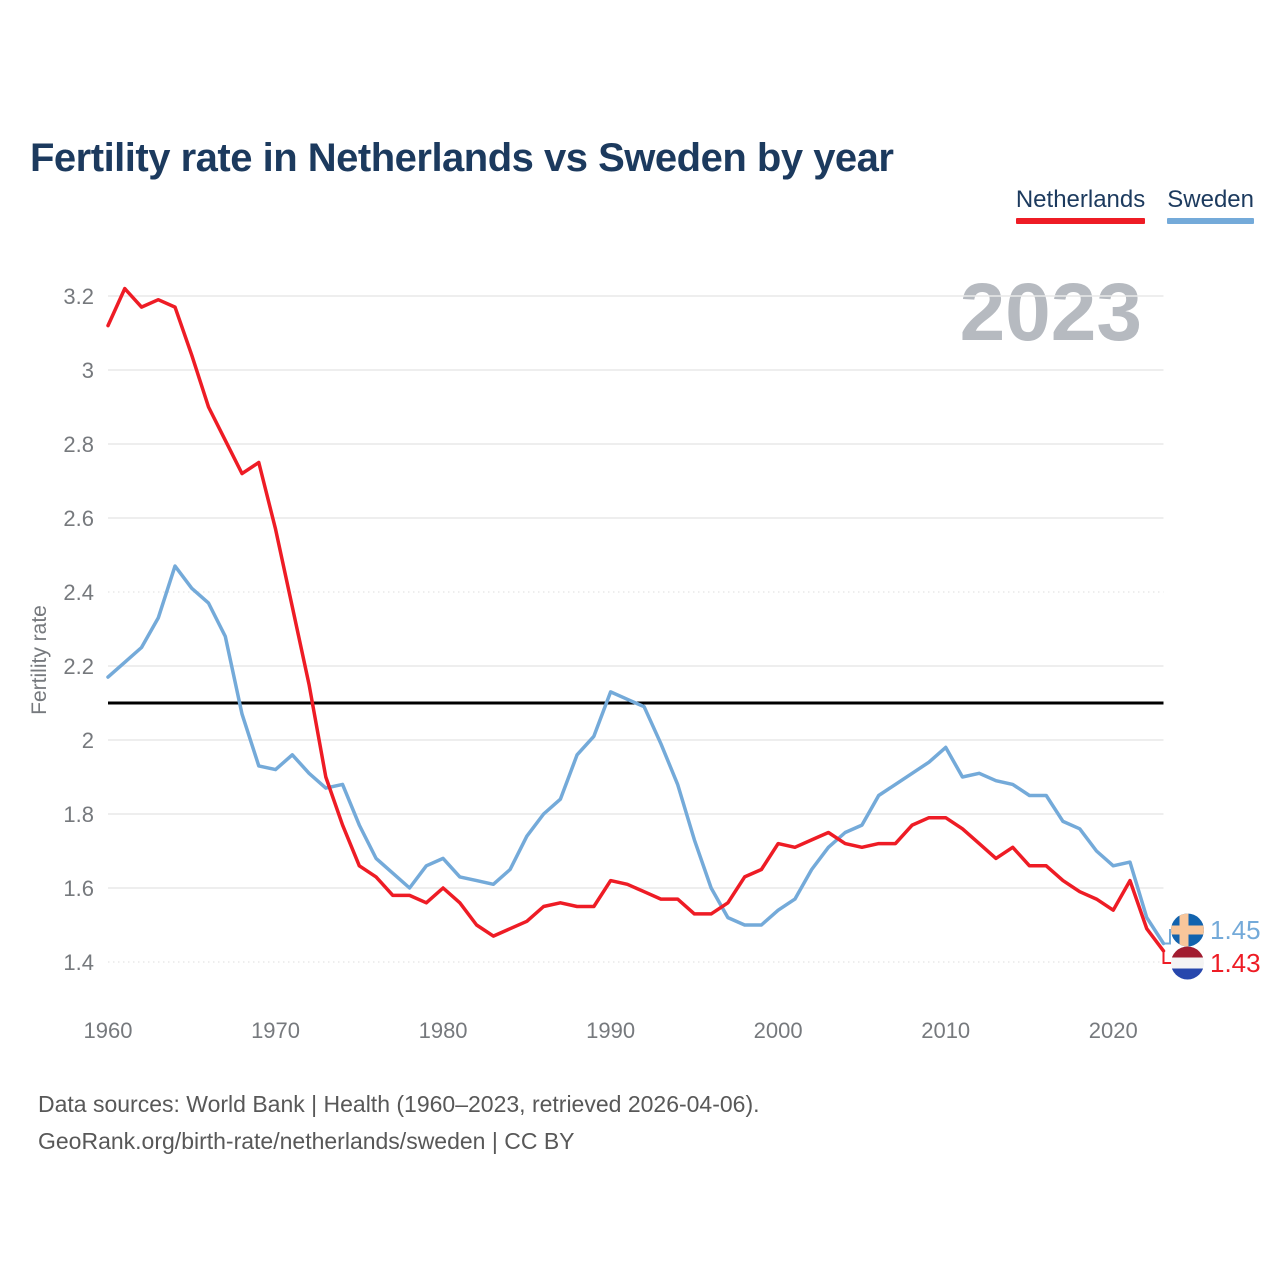  Describe the element at coordinates (78, 888) in the screenshot. I see `y-tick-label-1.6: 1.6` at that location.